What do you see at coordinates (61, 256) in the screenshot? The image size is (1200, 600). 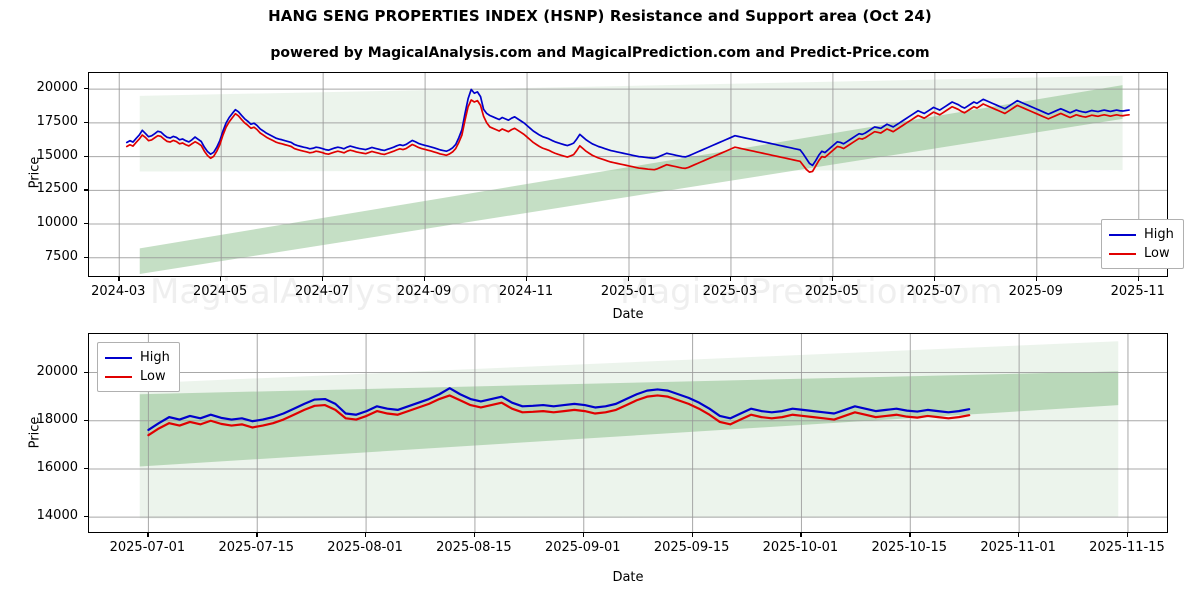 I see `y-tick-label: 7500` at bounding box center [61, 256].